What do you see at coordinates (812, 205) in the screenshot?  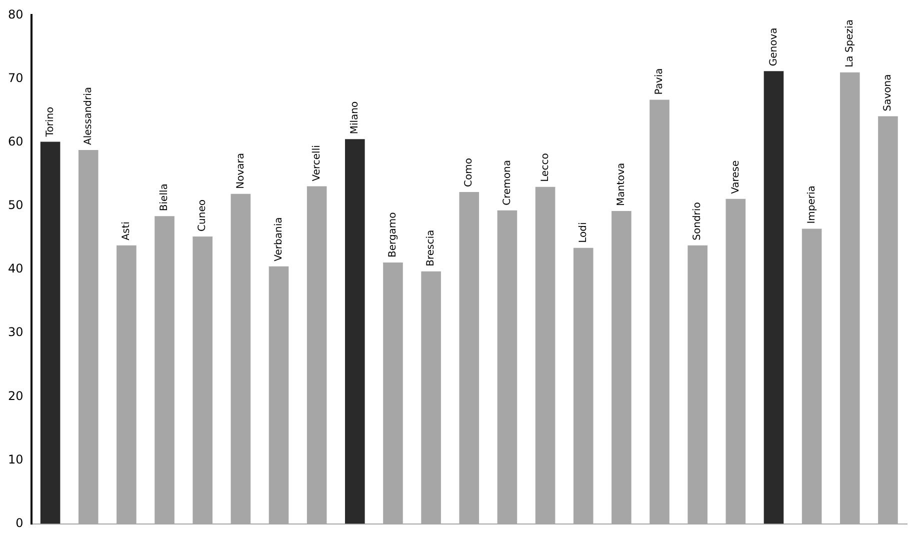 I see `x-tick-label: Imperia` at bounding box center [812, 205].